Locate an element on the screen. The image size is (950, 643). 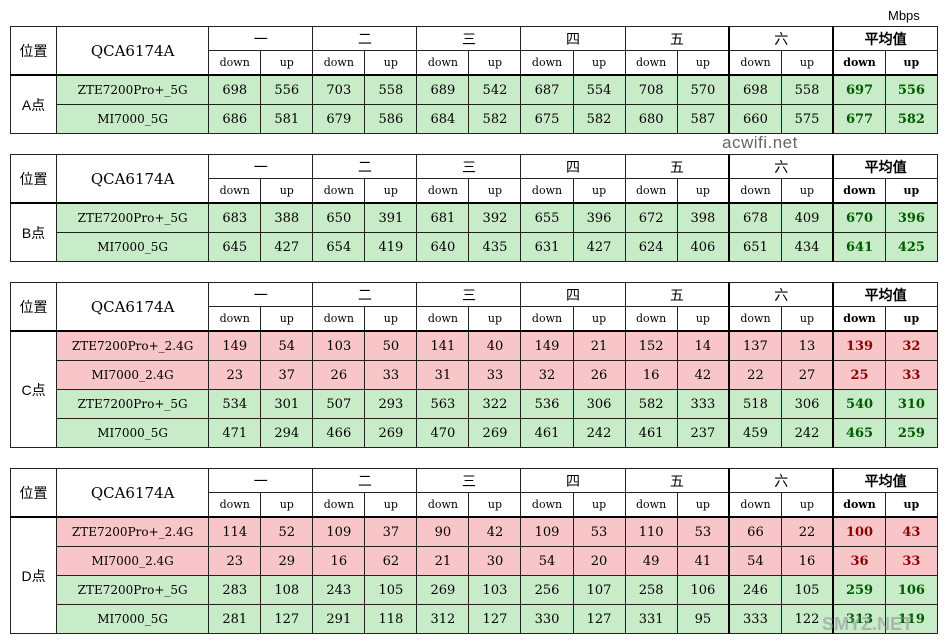
value-cell: 114 is located at coordinates (235, 531).